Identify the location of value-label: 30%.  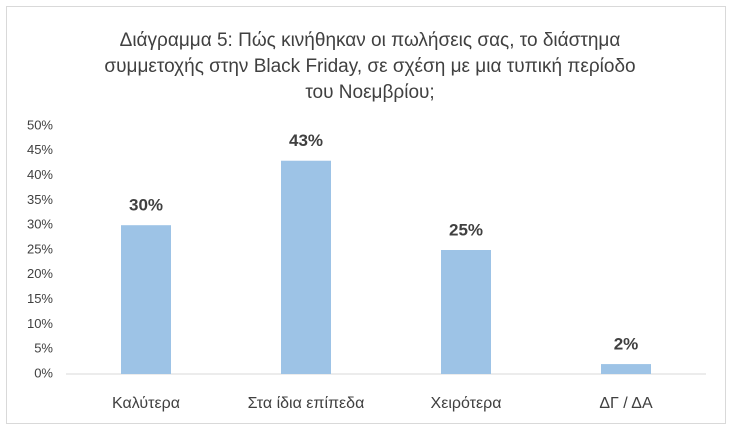
(146, 205).